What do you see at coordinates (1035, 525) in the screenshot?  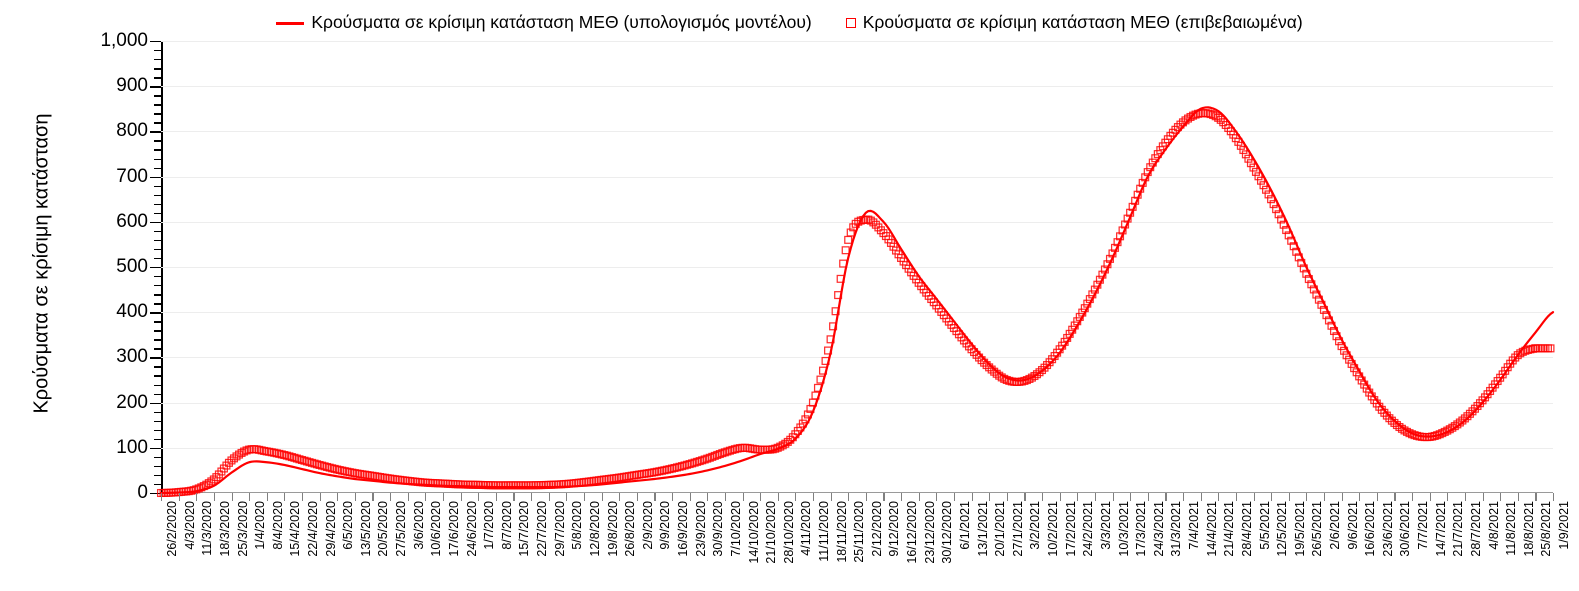 I see `x-axis-tick-label: 3/2/2021` at bounding box center [1035, 525].